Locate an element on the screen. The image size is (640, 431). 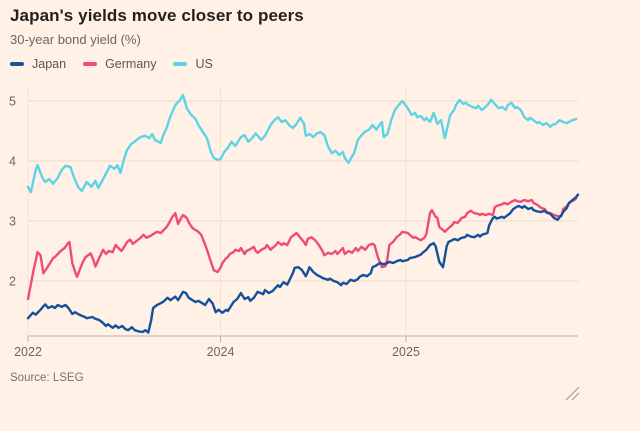
legend-item-japan: Japan is located at coordinates (38, 64).